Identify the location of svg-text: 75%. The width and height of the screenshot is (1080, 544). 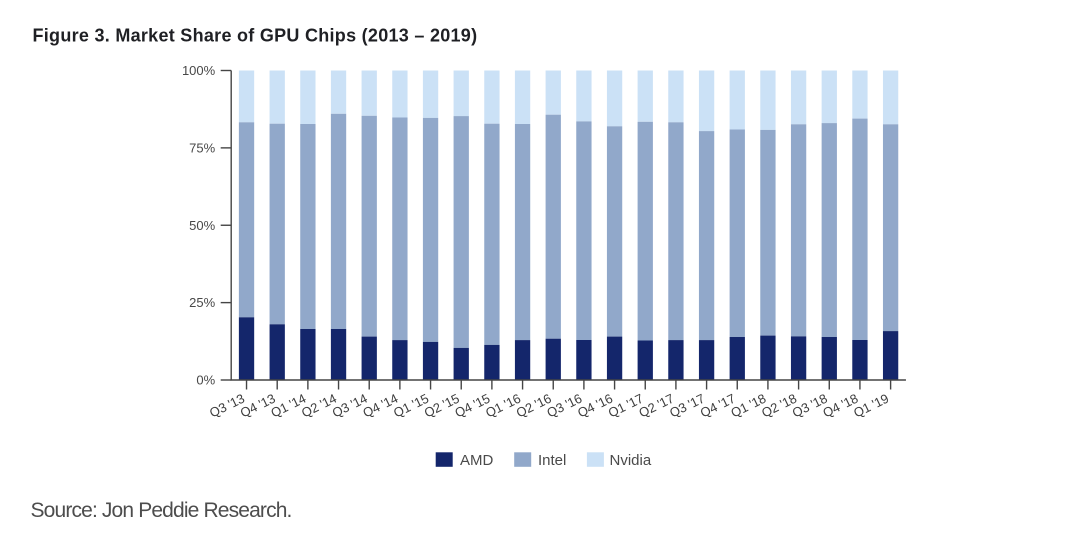
(202, 147).